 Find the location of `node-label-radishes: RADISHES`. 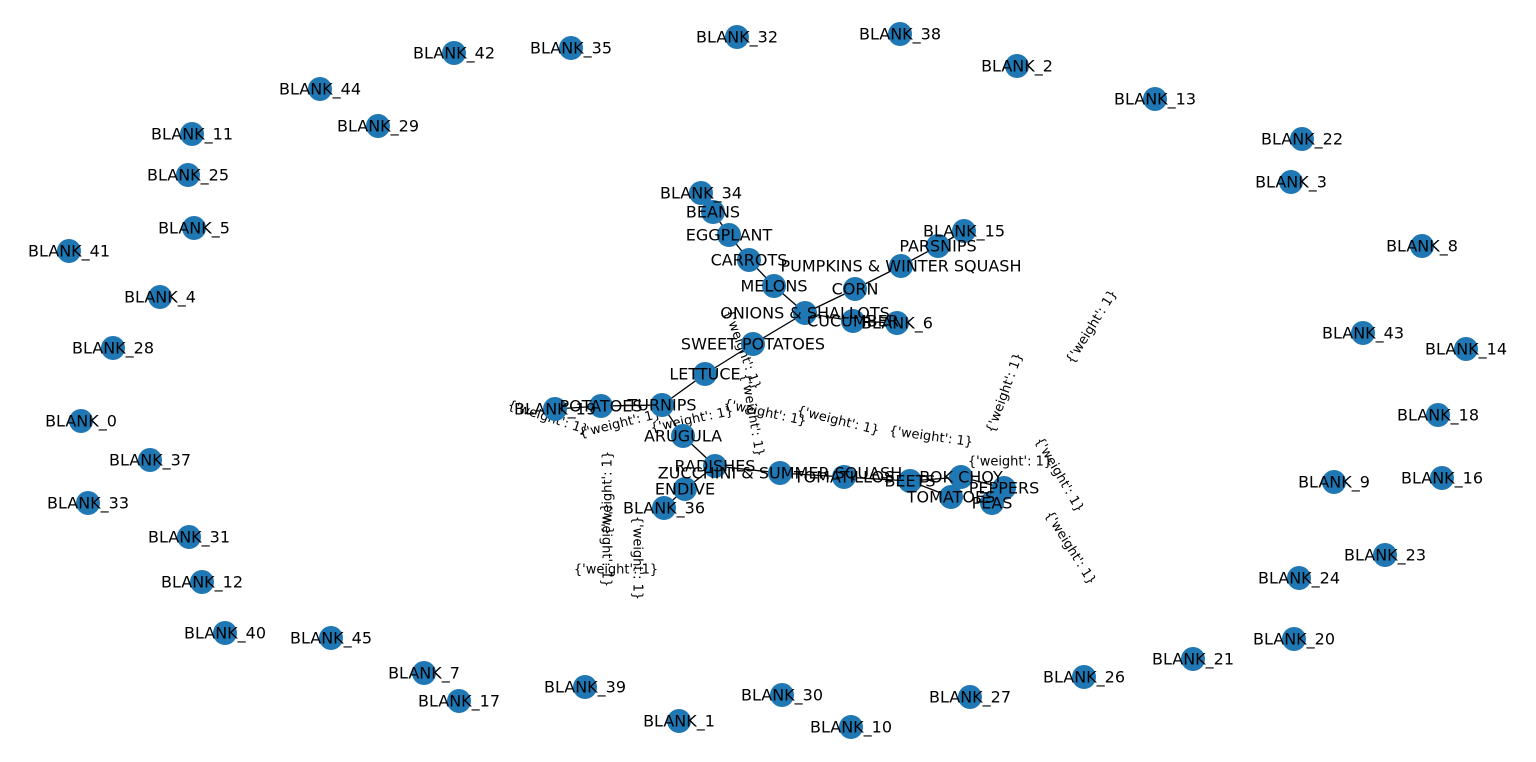

node-label-radishes: RADISHES is located at coordinates (715, 466).